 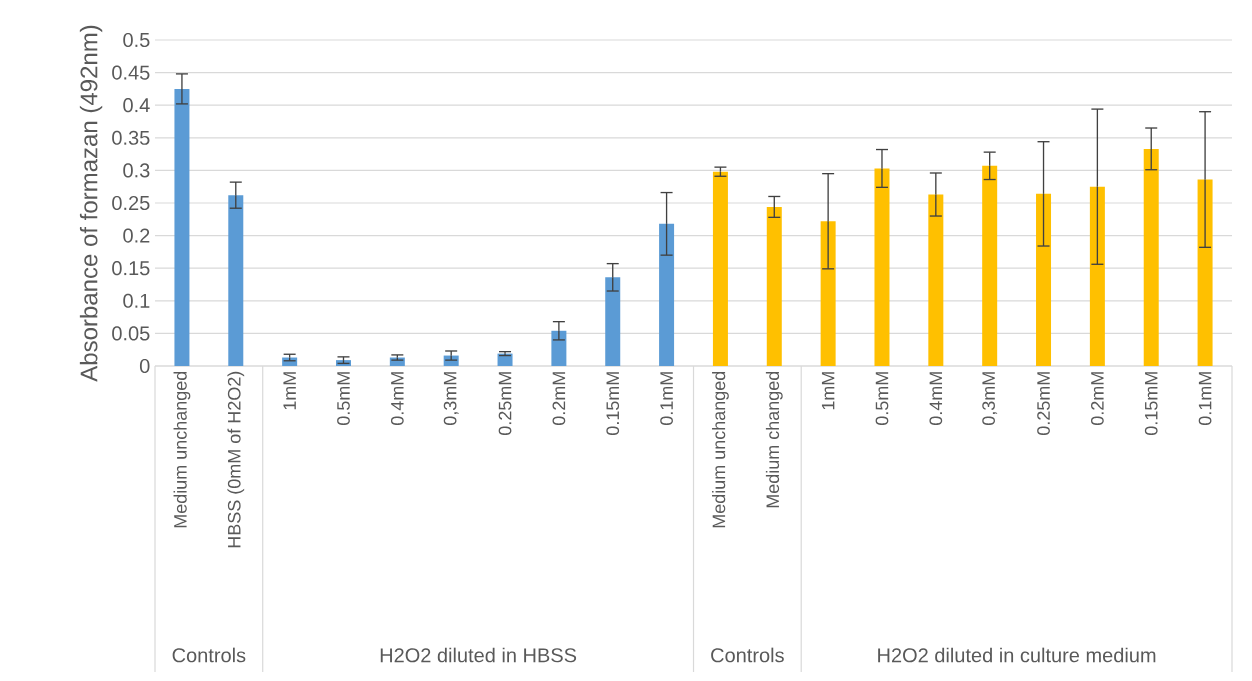 What do you see at coordinates (478, 655) in the screenshot?
I see `text: H2O2 diluted in HBSS` at bounding box center [478, 655].